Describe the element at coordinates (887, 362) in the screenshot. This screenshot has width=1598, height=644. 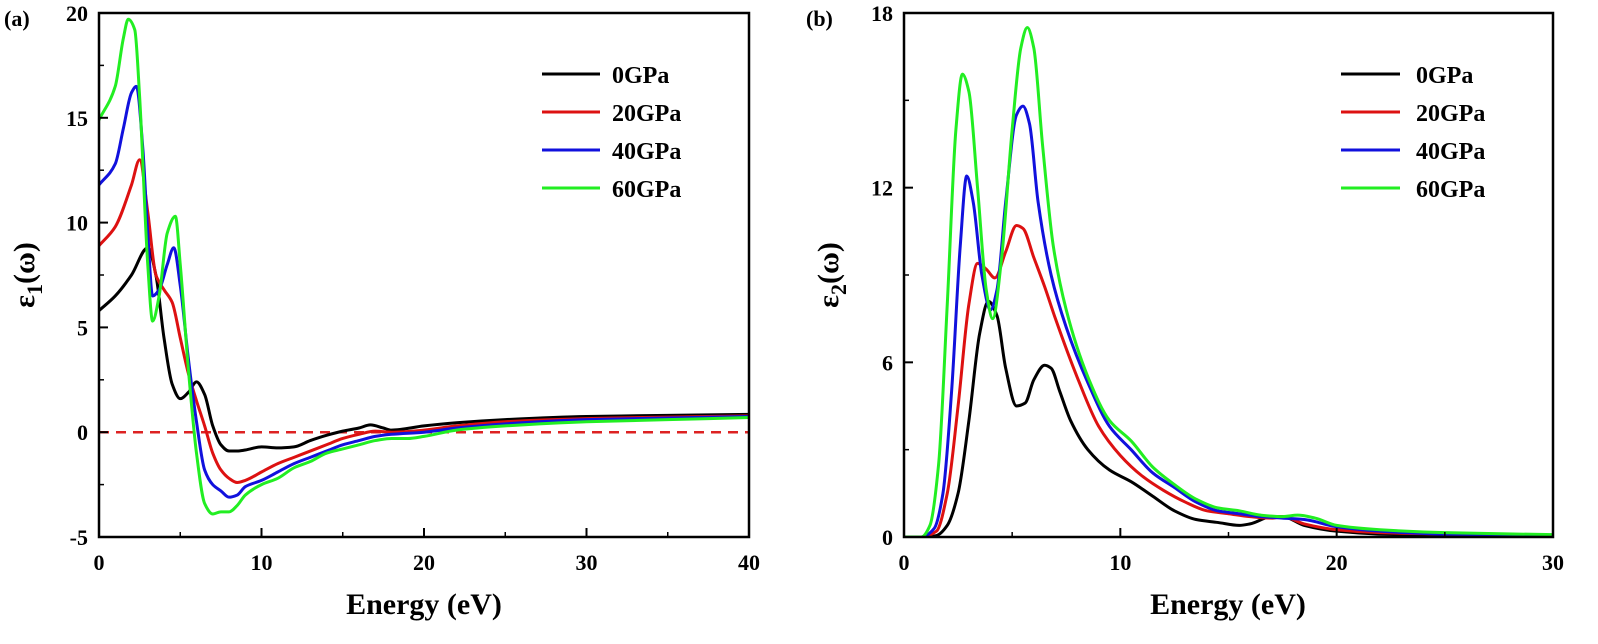
I see `y-tick-label: 6` at that location.